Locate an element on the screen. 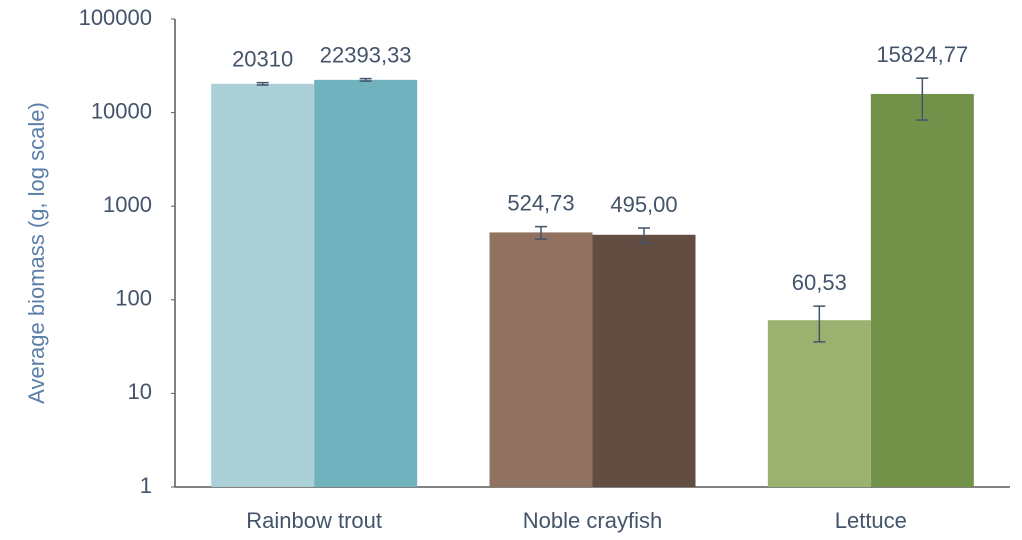  x-tick-label: Noble crayfish is located at coordinates (592, 520).